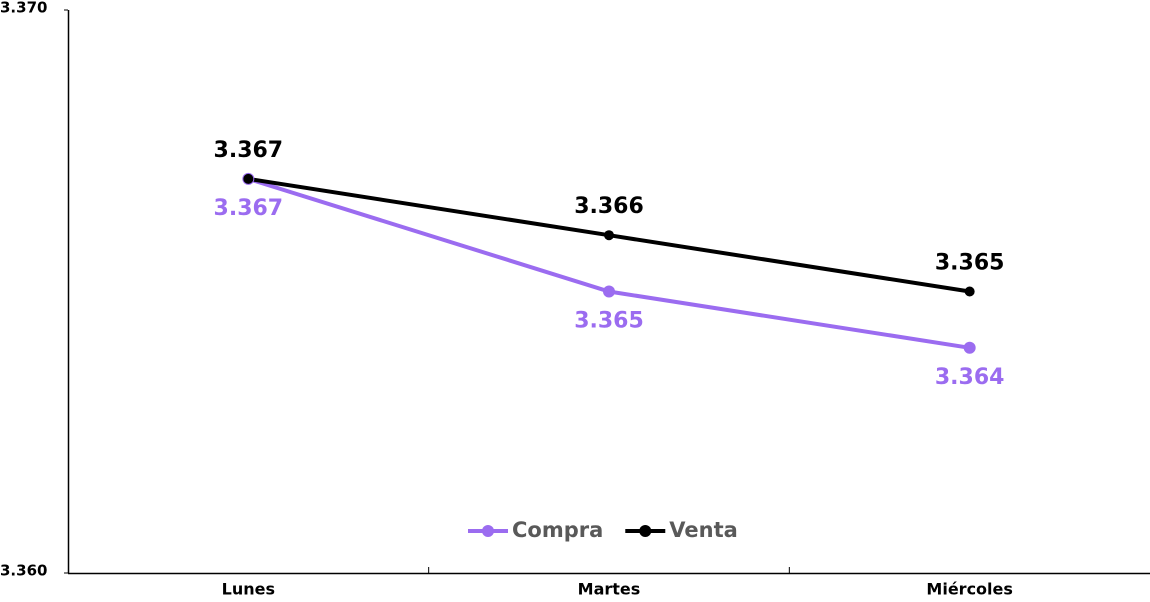  What do you see at coordinates (970, 377) in the screenshot?
I see `data-label: 3.364` at bounding box center [970, 377].